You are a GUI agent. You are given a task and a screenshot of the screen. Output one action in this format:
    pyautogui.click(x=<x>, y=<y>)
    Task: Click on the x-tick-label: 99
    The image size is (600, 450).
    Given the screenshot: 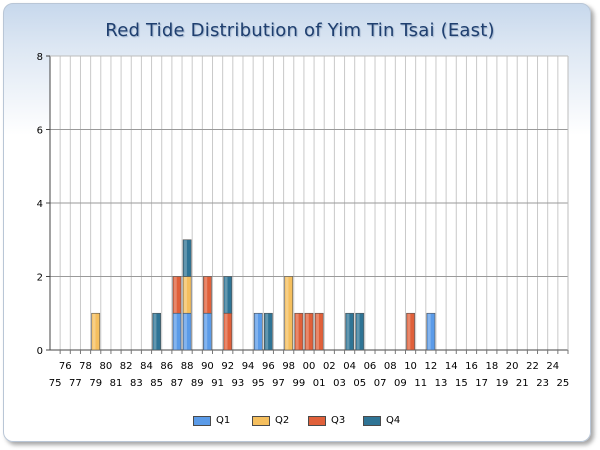 What is the action you would take?
    pyautogui.click(x=298, y=383)
    